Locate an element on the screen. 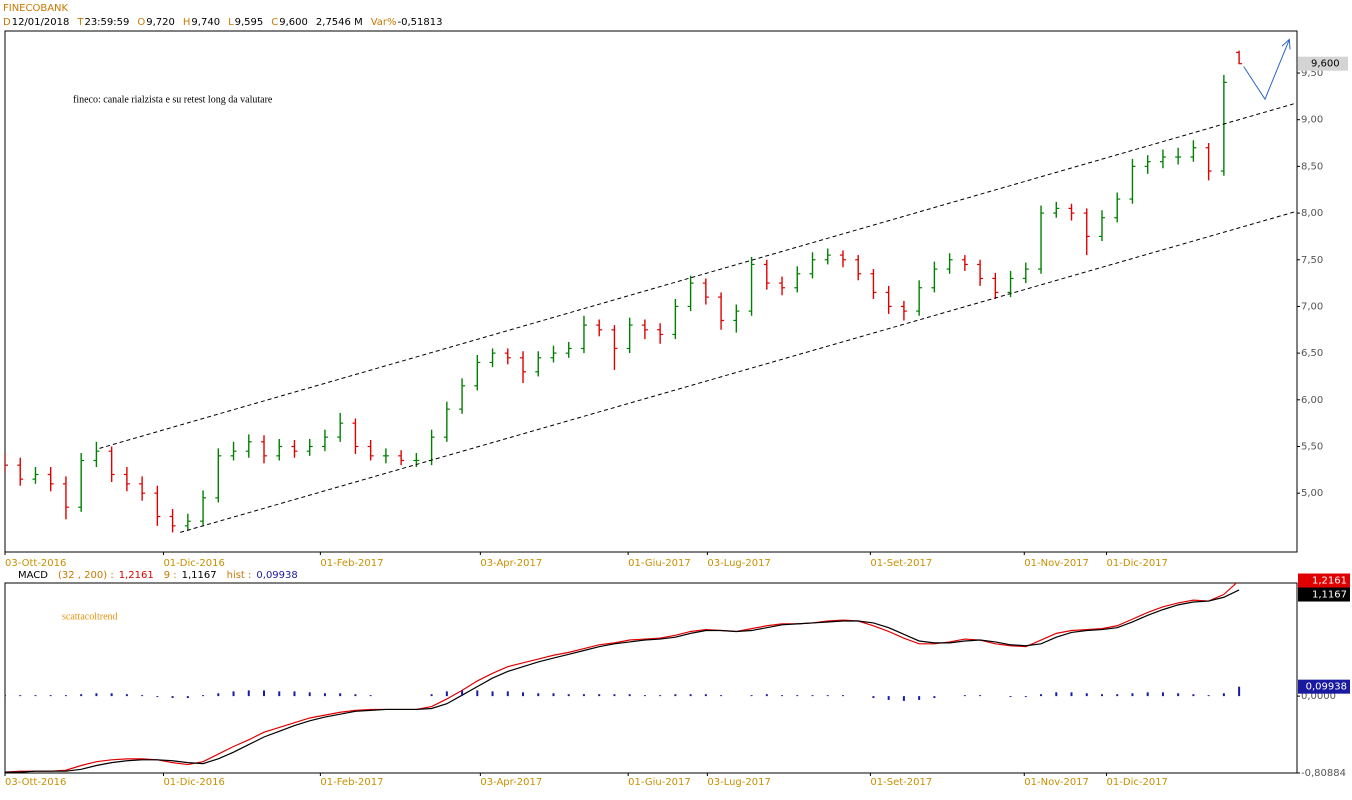  y-tick-label: 0,0000 is located at coordinates (1318, 696).